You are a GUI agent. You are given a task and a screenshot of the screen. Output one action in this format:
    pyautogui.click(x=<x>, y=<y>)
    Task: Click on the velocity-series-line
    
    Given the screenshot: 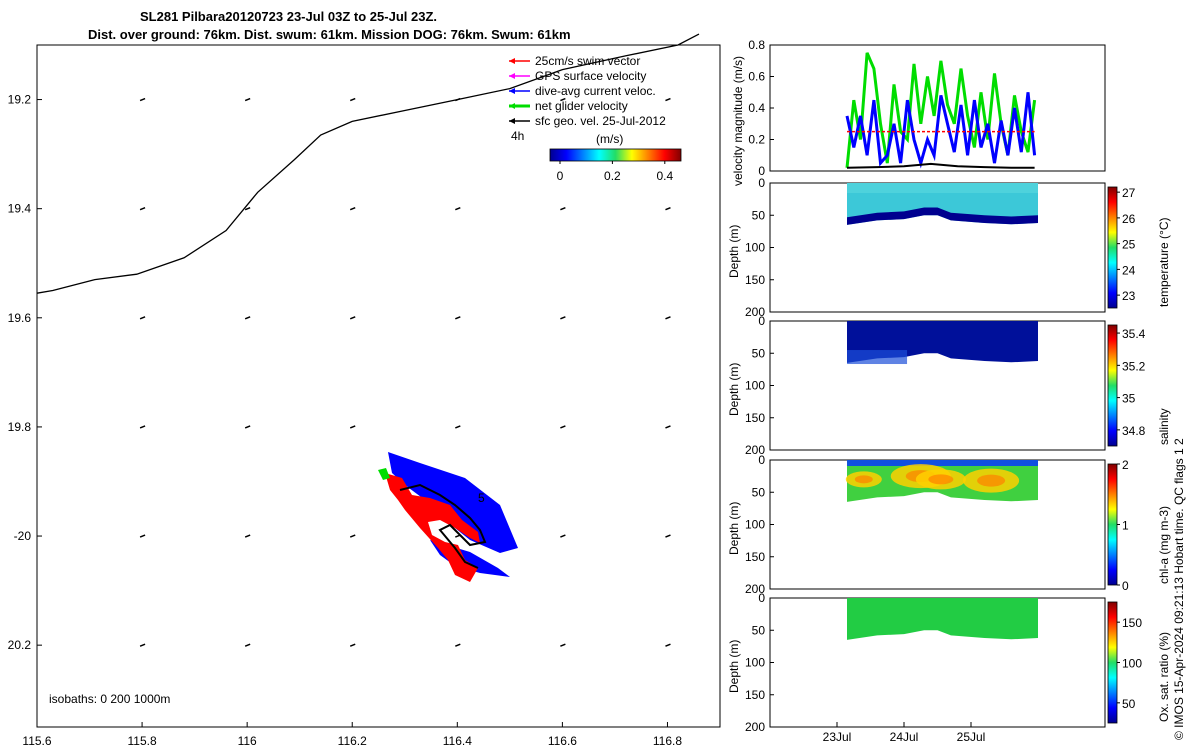 What is the action you would take?
    pyautogui.click(x=940, y=165)
    